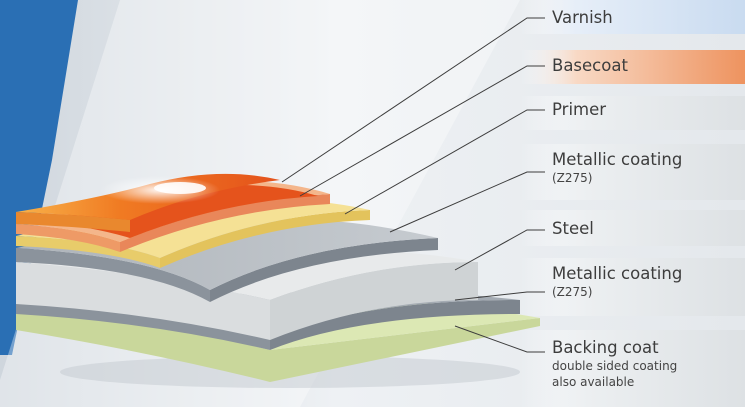 The image size is (745, 407). I want to click on label-steel: Steel, so click(573, 229).